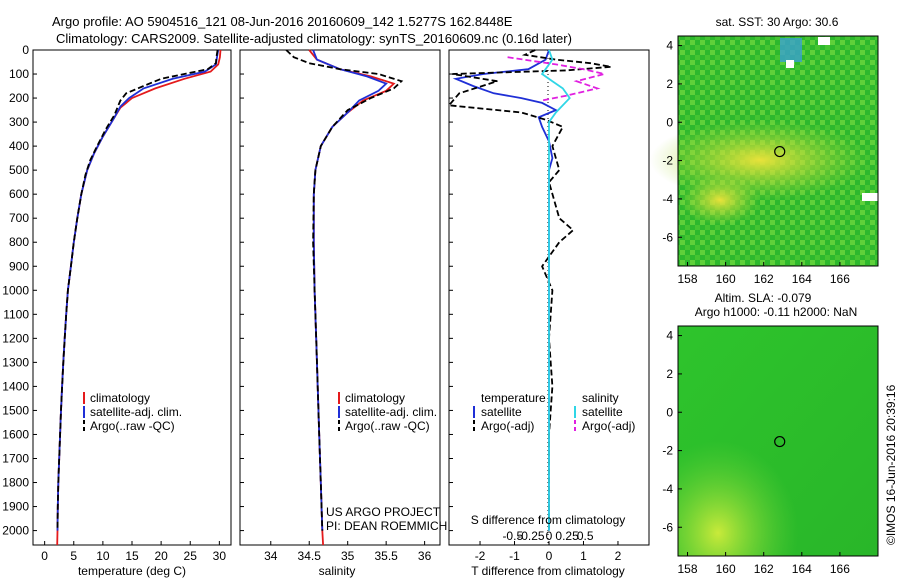 Image resolution: width=900 pixels, height=580 pixels. I want to click on x-tick-label: 34.5, so click(310, 556).